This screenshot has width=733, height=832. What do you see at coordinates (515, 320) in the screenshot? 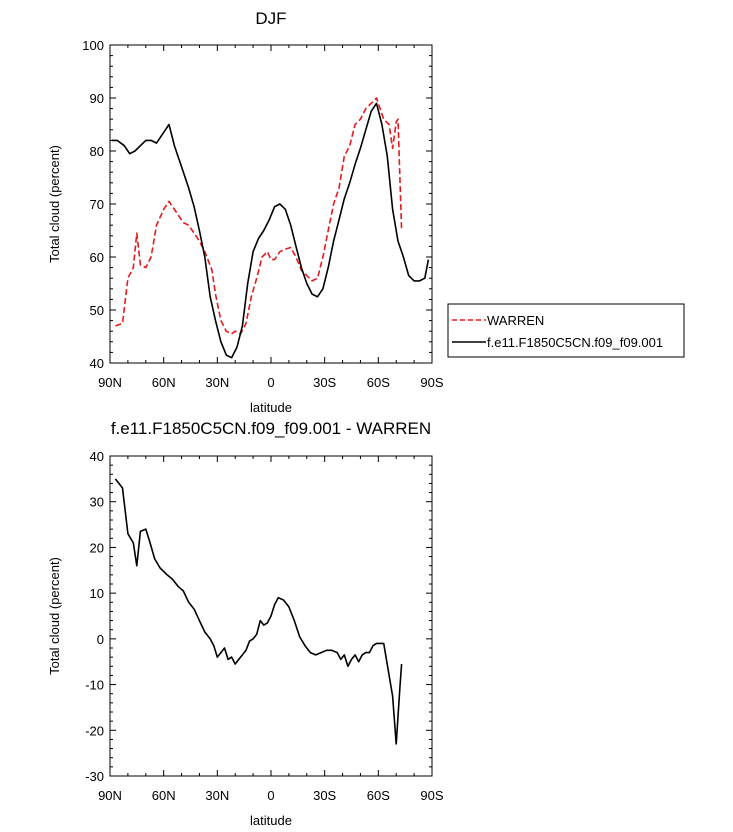
I see `legend-label-warren: WARREN` at bounding box center [515, 320].